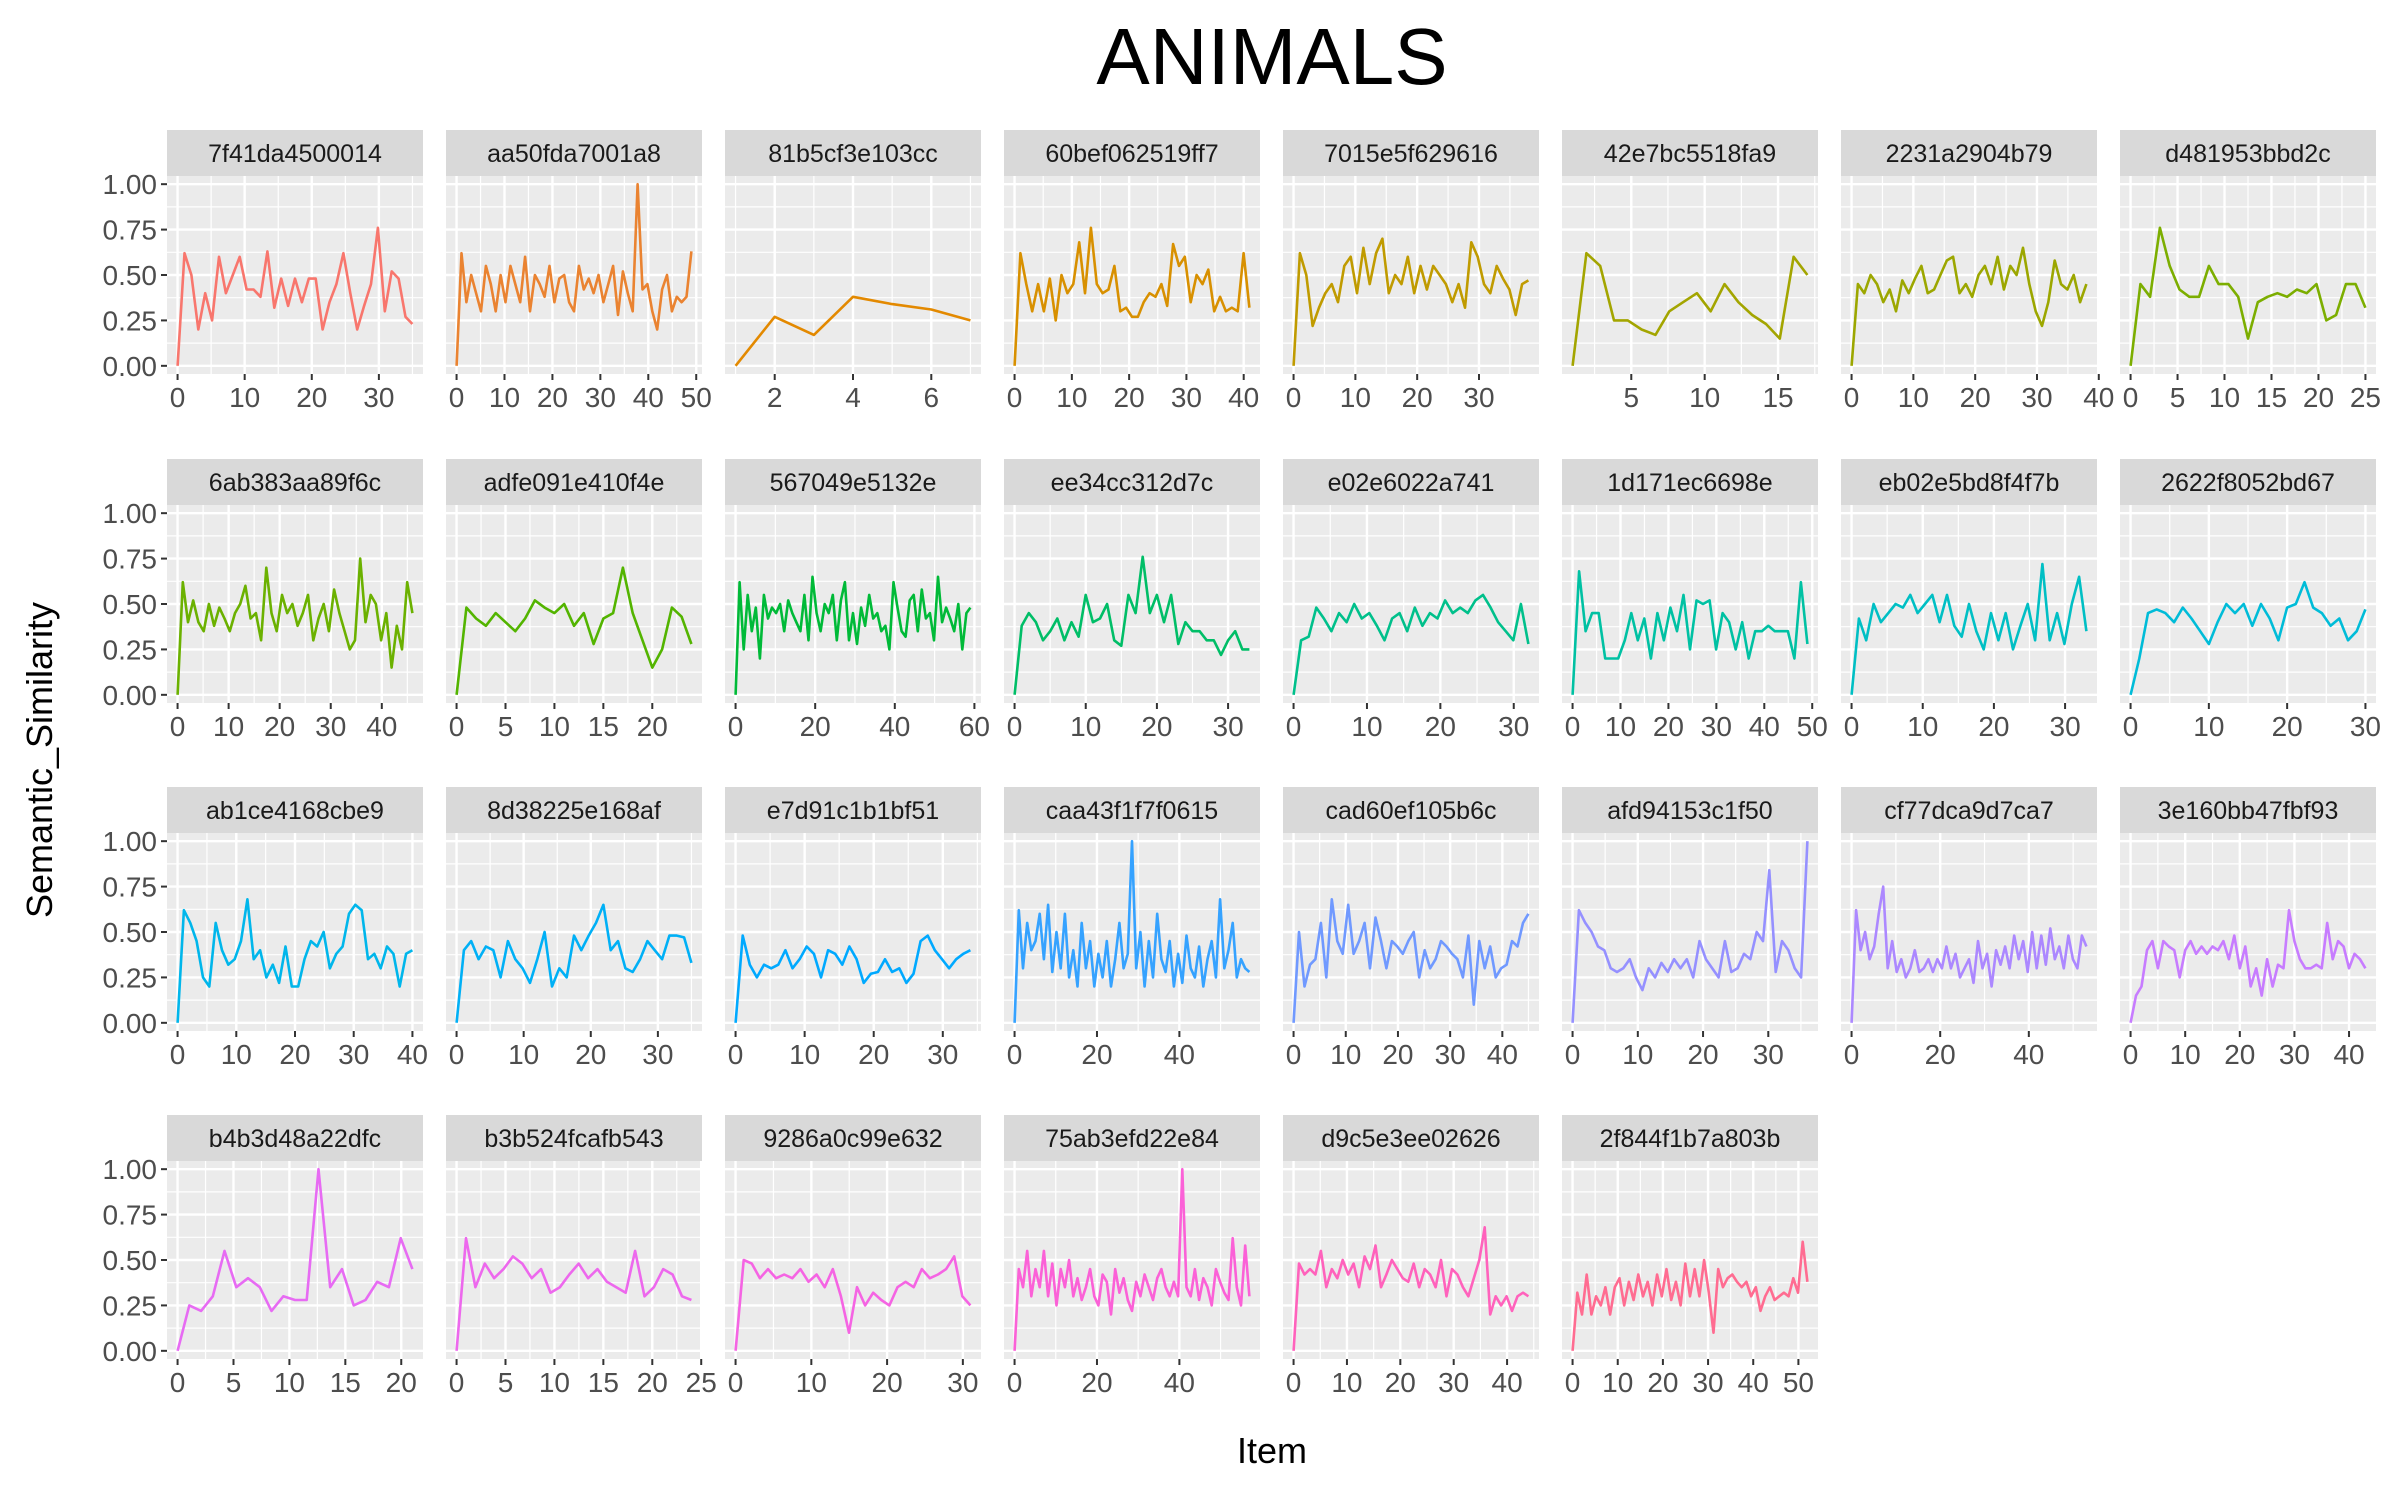 The width and height of the screenshot is (2400, 1500). Describe the element at coordinates (853, 928) in the screenshot. I see `facet-panel: e7d91c1b1bf51 0 10 20 30` at that location.